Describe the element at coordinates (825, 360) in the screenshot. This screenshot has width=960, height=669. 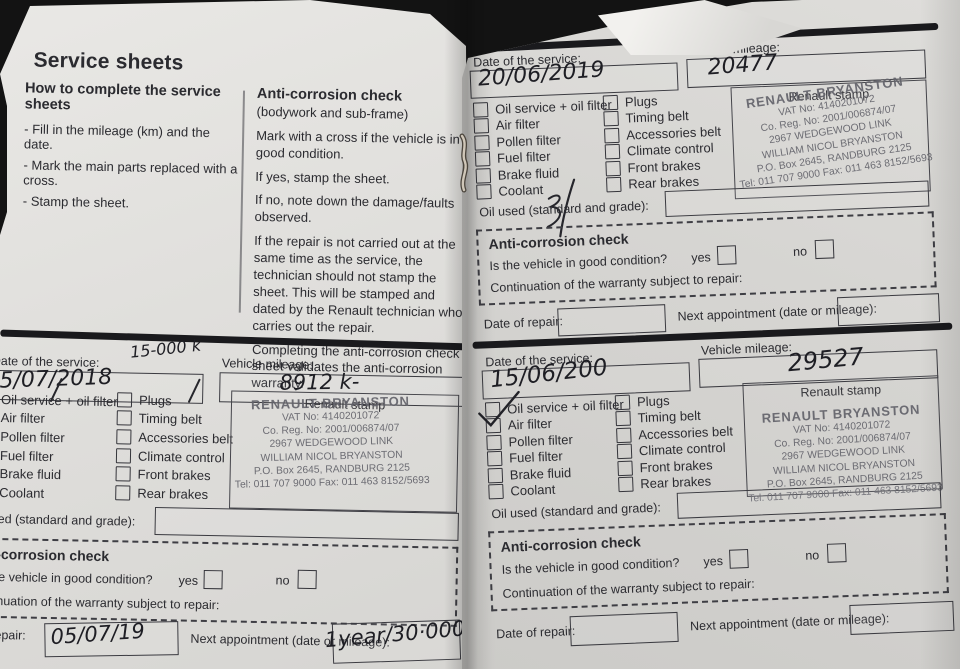
I see `handwritten-mileage: 29527` at that location.